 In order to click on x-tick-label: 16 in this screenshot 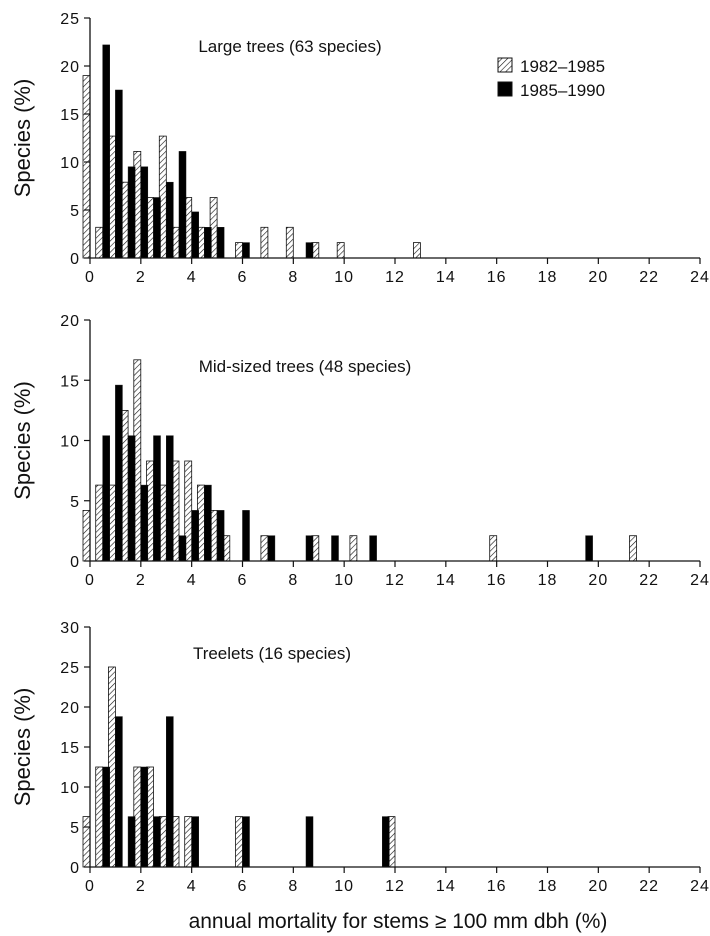, I will do `click(497, 580)`.